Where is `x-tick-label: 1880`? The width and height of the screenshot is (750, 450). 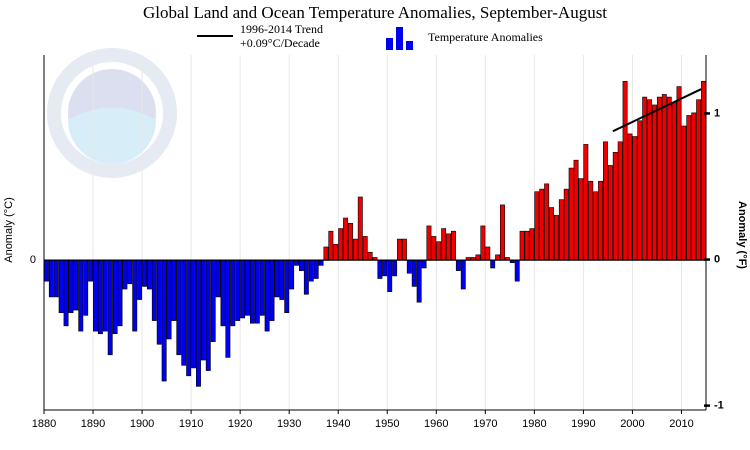
x-tick-label: 1880 is located at coordinates (44, 424).